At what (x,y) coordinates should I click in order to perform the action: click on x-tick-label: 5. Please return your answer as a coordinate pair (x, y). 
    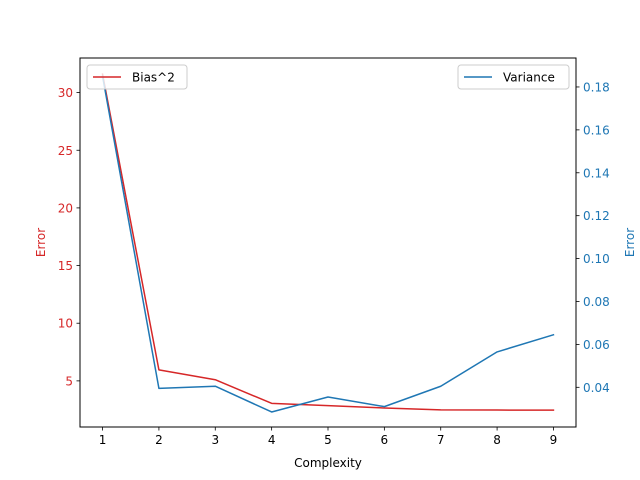
    Looking at the image, I should click on (328, 440).